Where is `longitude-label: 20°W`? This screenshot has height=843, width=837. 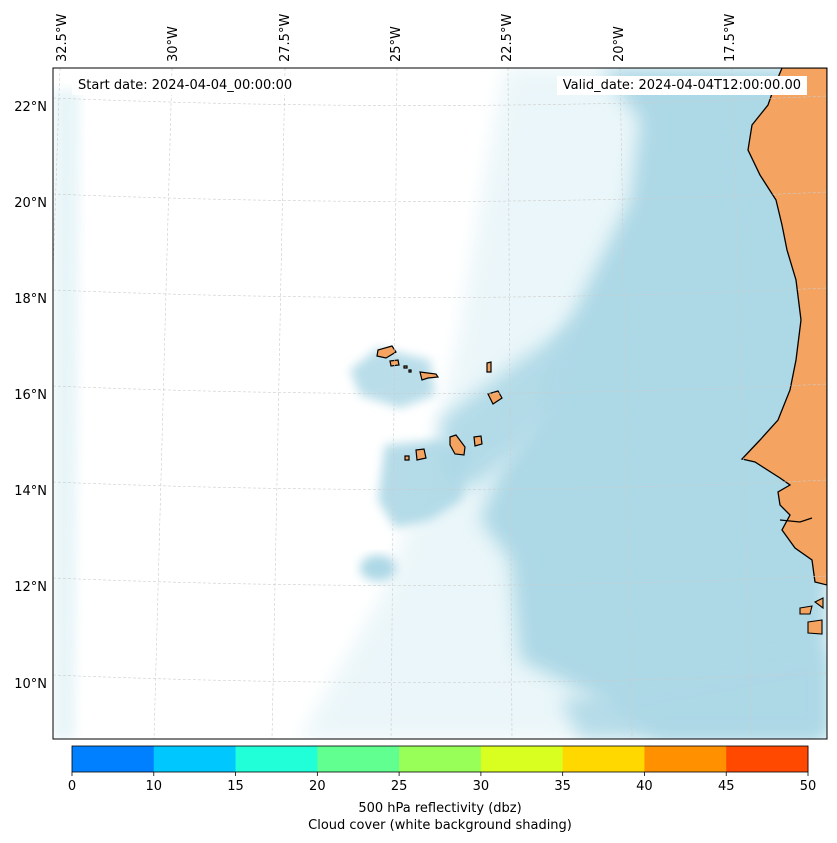 longitude-label: 20°W is located at coordinates (619, 44).